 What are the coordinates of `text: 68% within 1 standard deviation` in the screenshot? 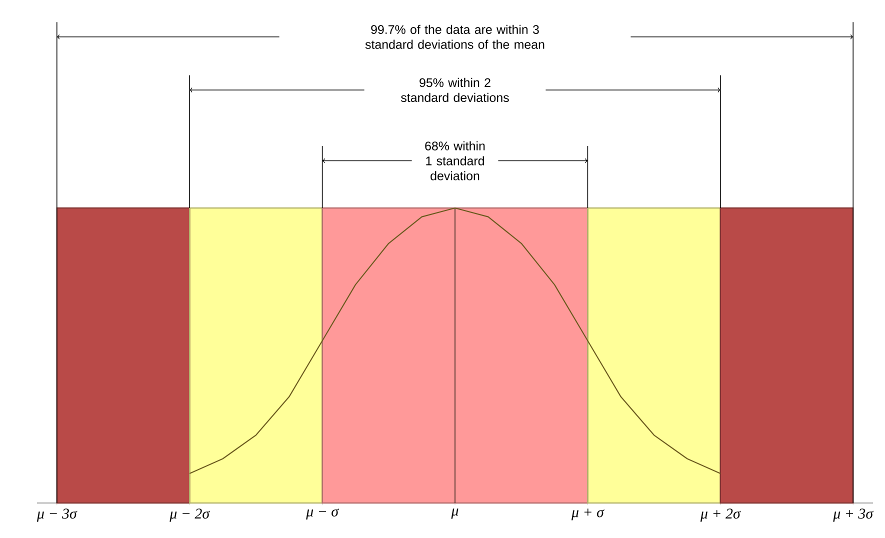 It's located at (455, 160).